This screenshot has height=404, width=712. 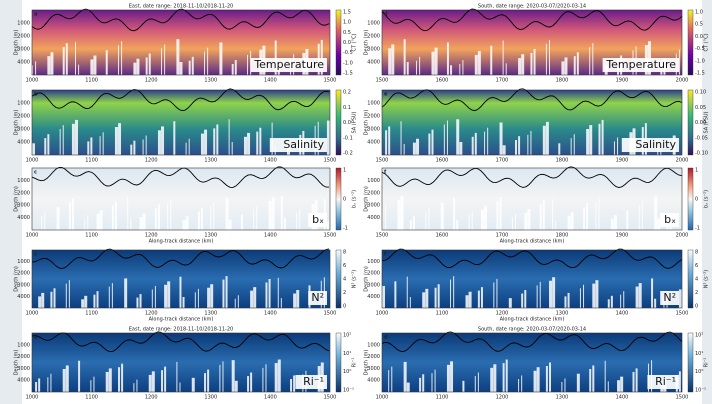 What do you see at coordinates (181, 7) in the screenshot?
I see `panel-title: East, date range: 2018-11-10/2018-11-20` at bounding box center [181, 7].